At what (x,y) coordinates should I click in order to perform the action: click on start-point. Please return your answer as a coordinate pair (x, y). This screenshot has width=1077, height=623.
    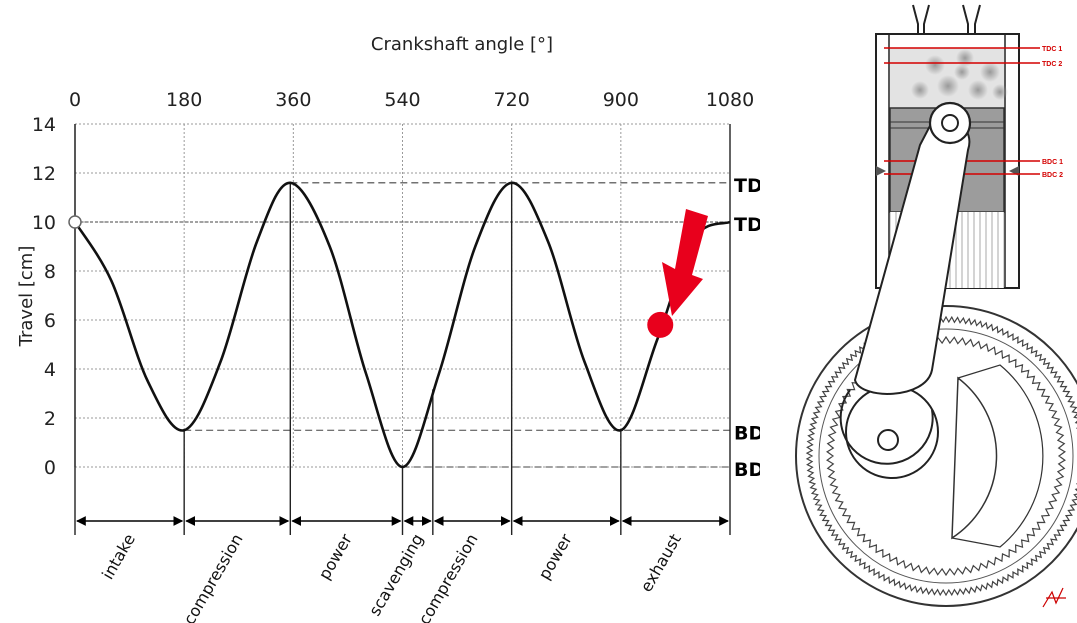
    Looking at the image, I should click on (75, 222).